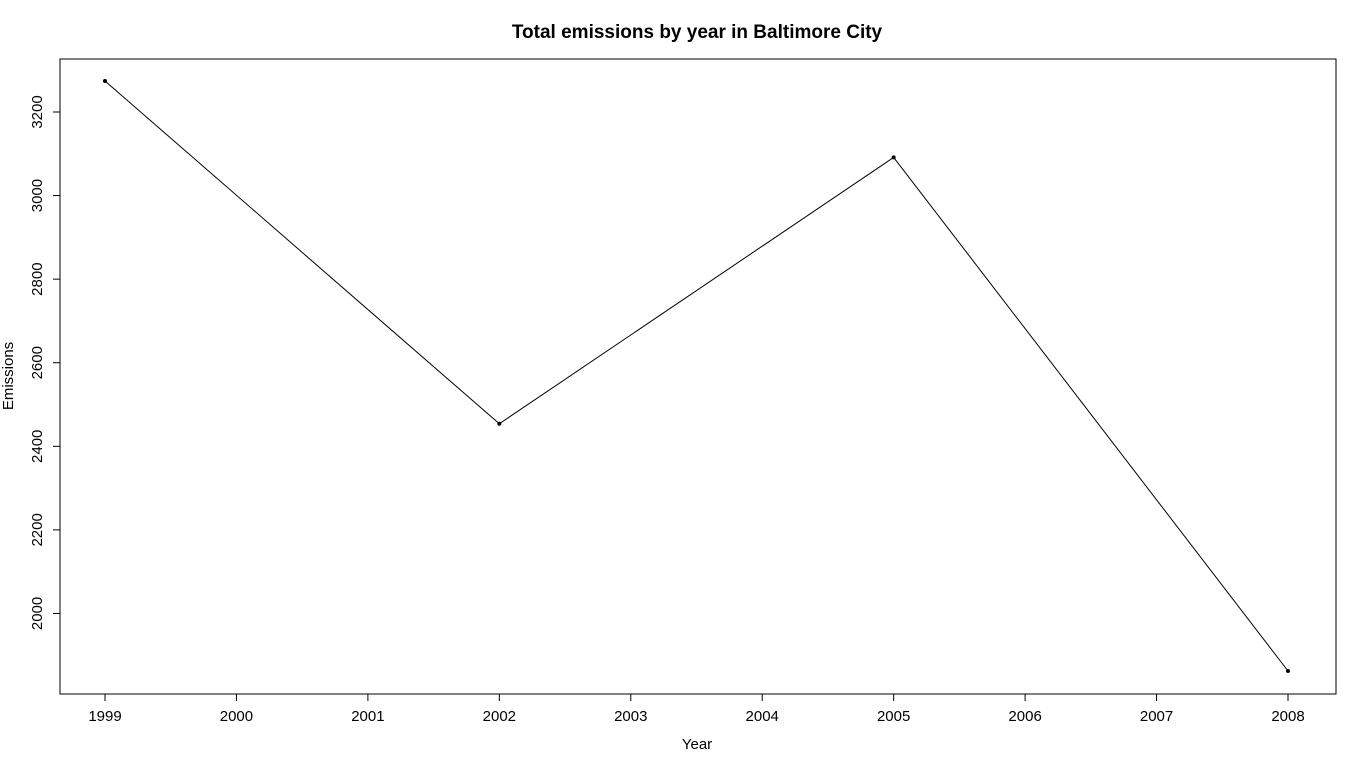  I want to click on y-axis-label: Emissions, so click(8, 376).